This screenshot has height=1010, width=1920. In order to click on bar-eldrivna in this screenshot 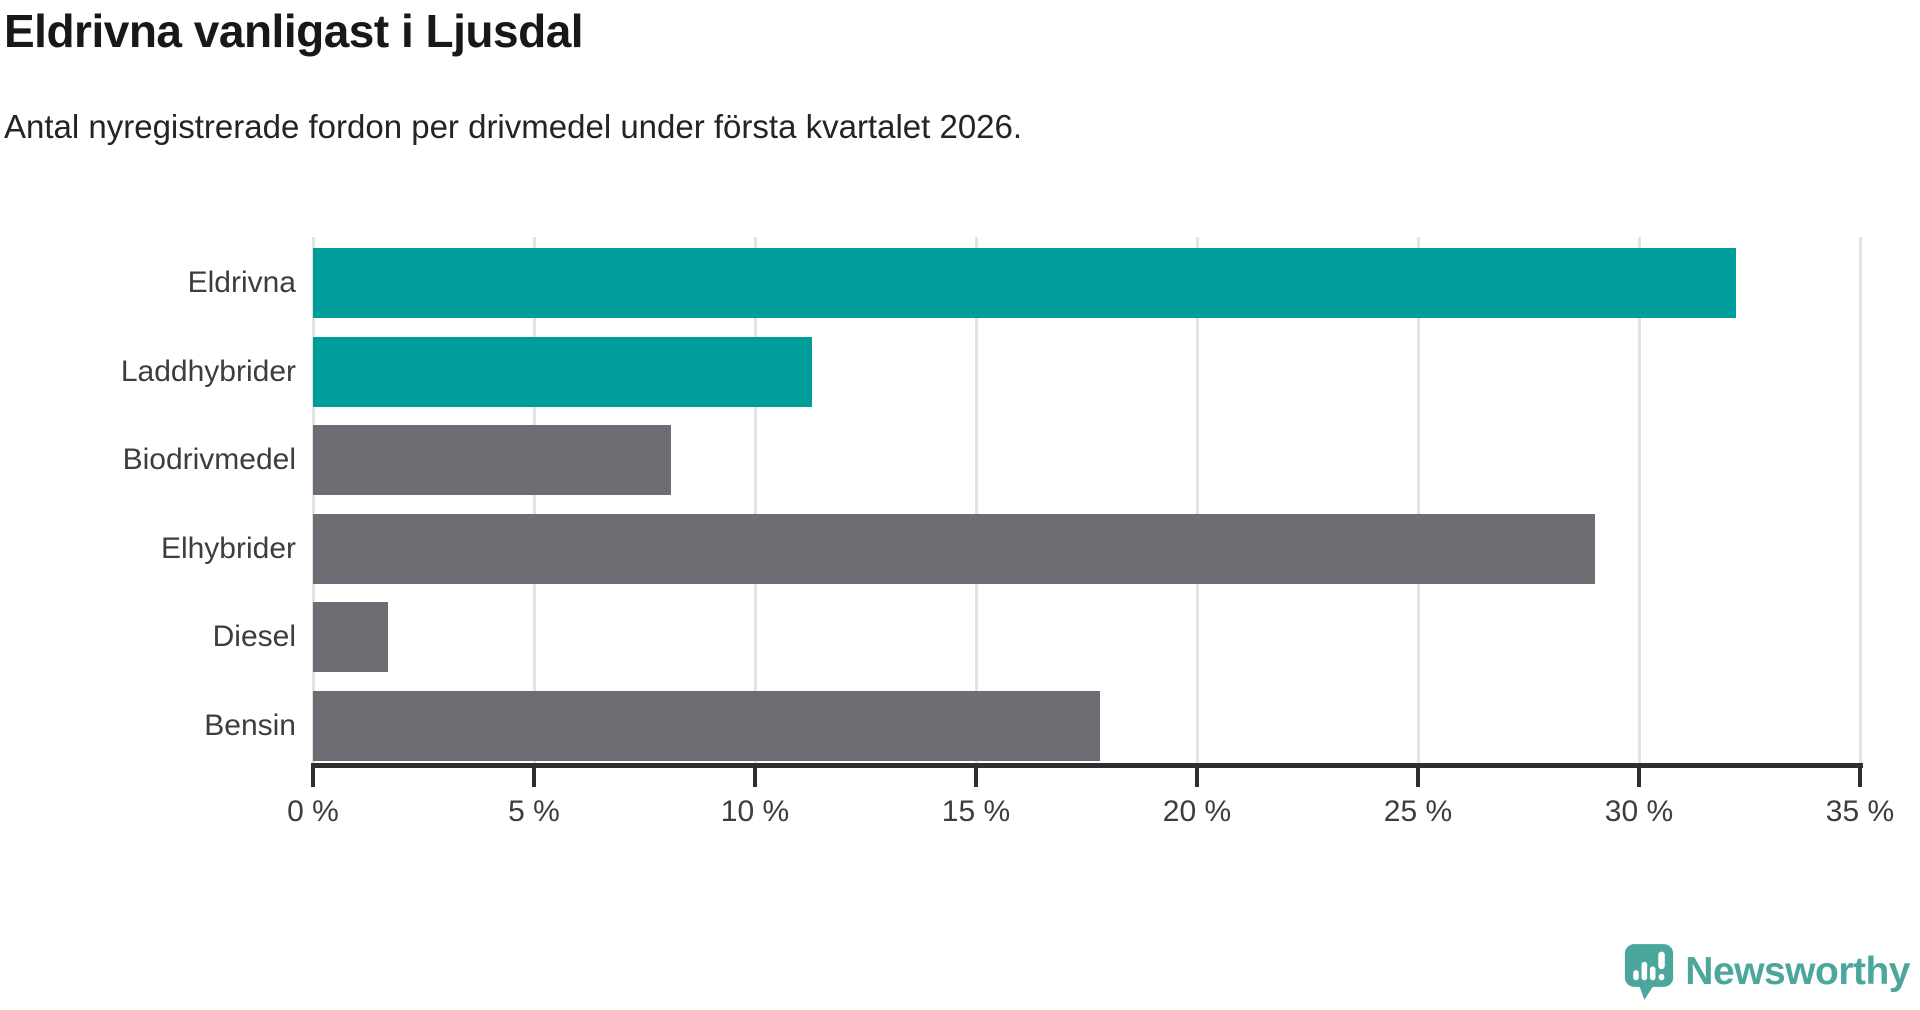, I will do `click(1025, 283)`.